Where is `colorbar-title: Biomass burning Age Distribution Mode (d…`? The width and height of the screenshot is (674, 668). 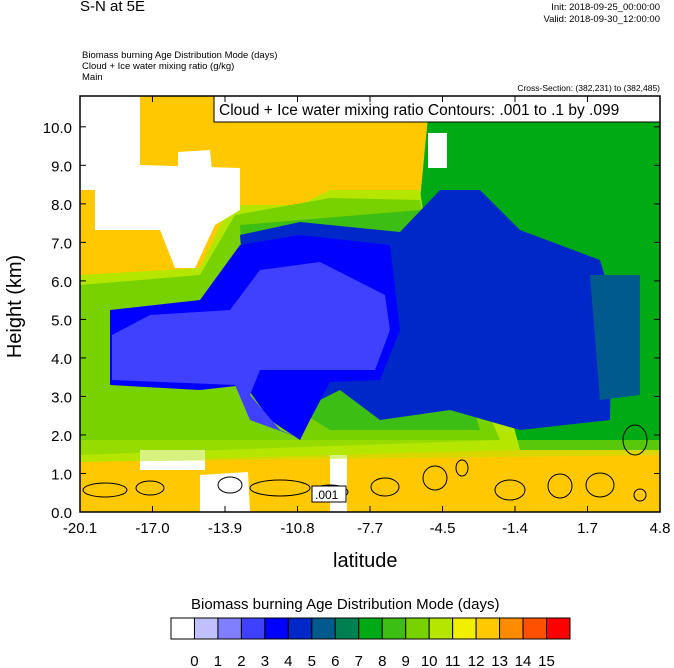
colorbar-title: Biomass burning Age Distribution Mode (d… is located at coordinates (345, 604).